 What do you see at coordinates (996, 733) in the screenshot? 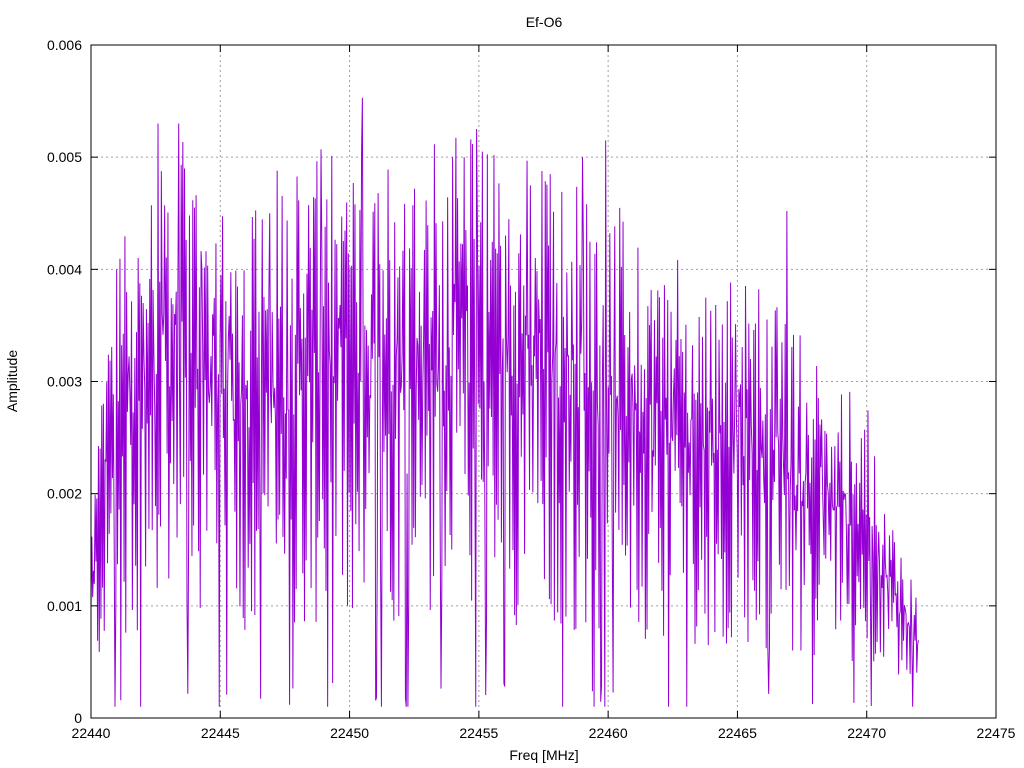
I see `x-tick-label: 22475` at bounding box center [996, 733].